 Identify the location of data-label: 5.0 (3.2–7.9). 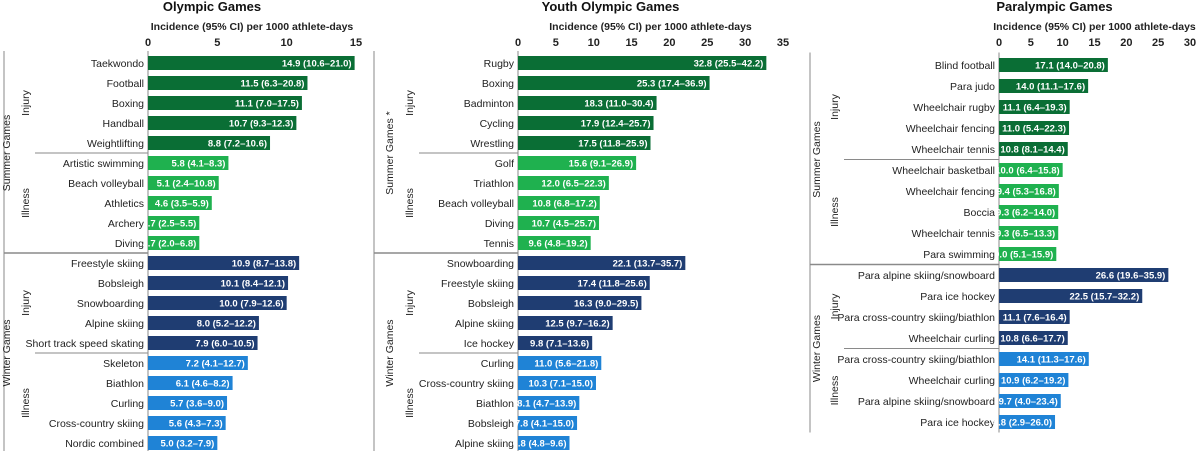
(187, 444).